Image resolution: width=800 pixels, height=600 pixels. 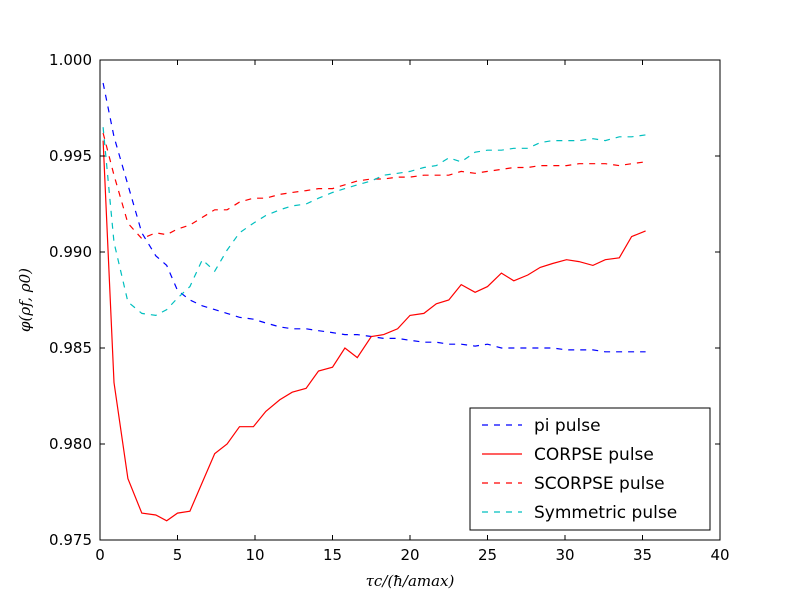 I want to click on x-tick-label: 25, so click(x=487, y=555).